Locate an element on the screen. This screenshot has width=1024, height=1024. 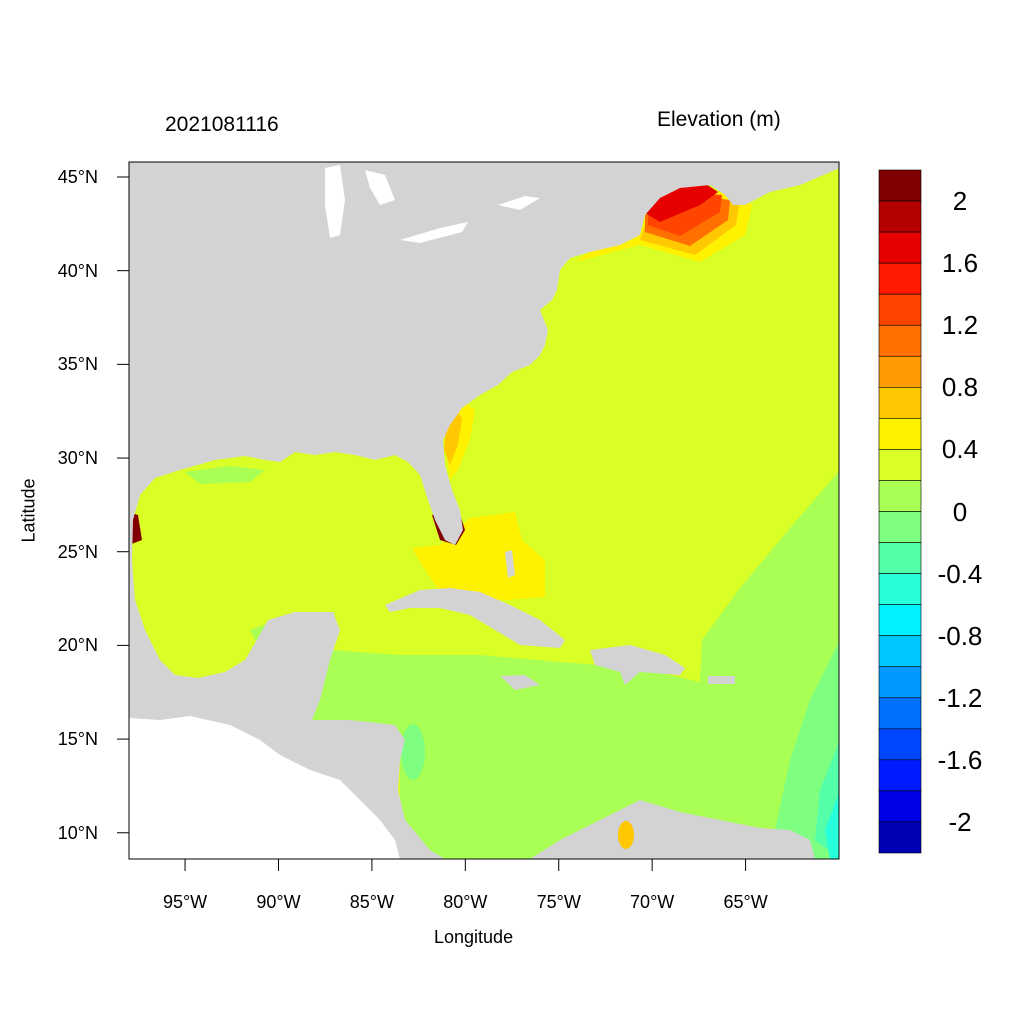
lake-ontario is located at coordinates (519, 203).